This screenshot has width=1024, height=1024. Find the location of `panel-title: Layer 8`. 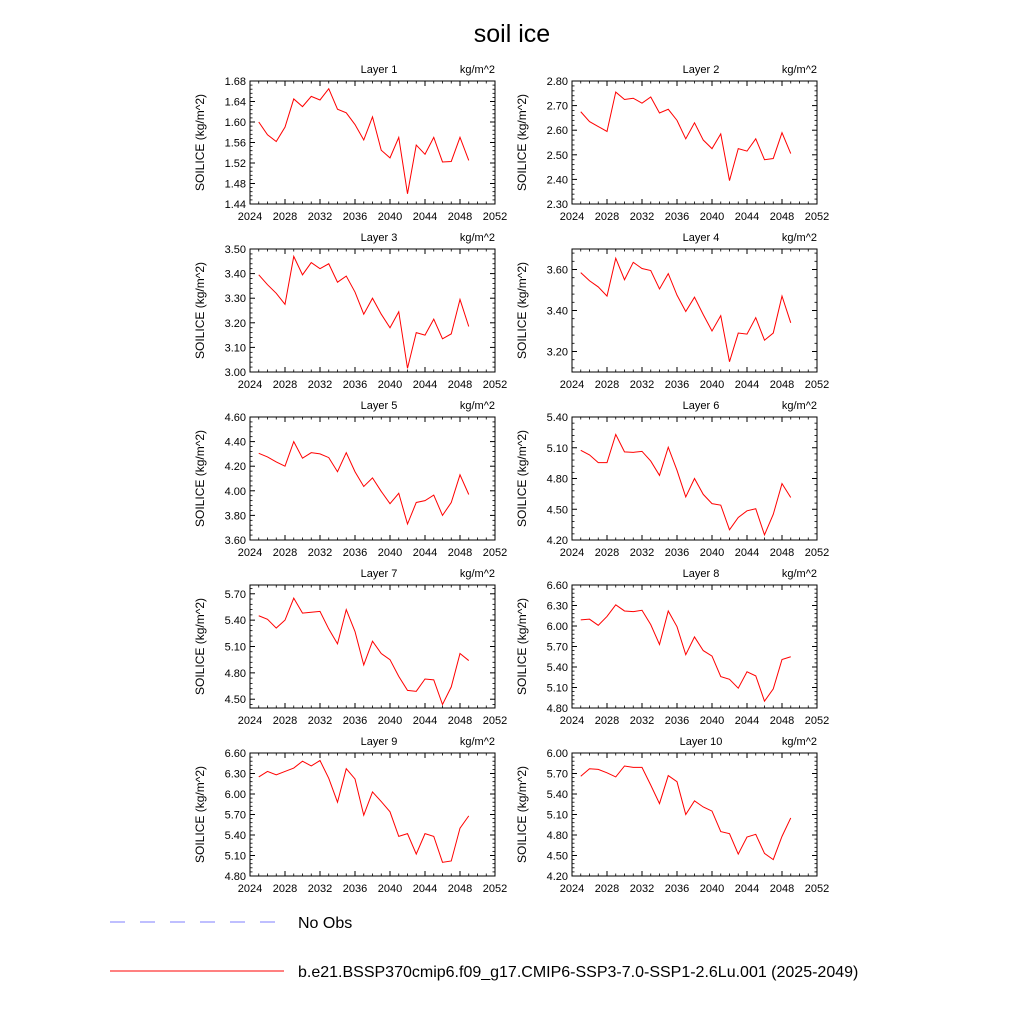

panel-title: Layer 8 is located at coordinates (701, 574).